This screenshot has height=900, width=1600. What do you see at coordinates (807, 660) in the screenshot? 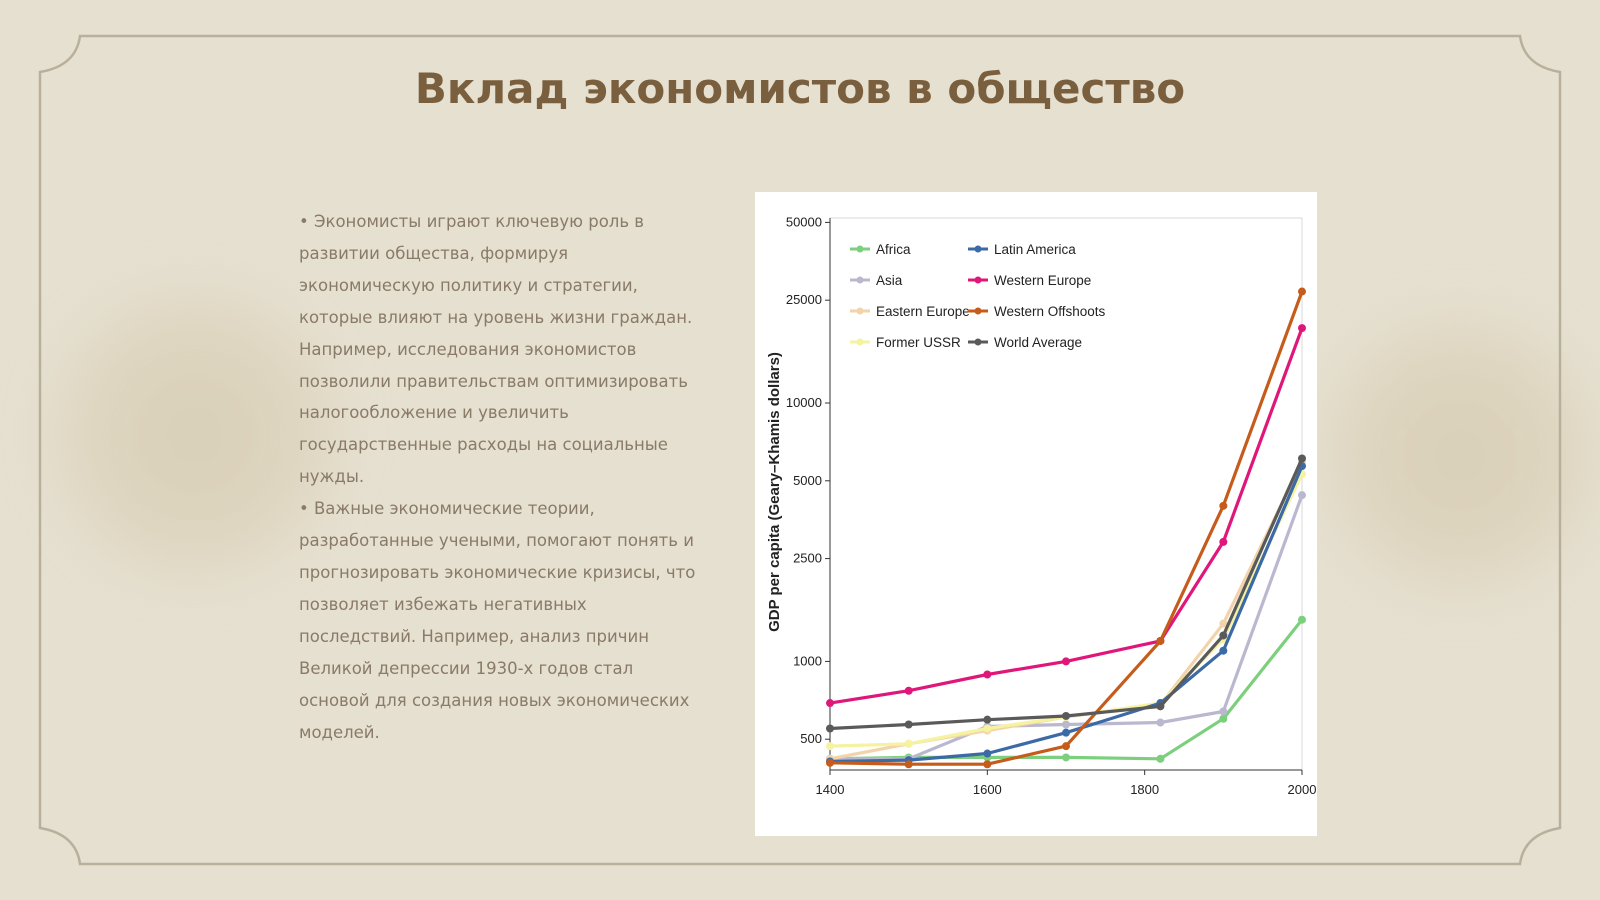
I see `y-tick-label: 1000` at bounding box center [807, 660].